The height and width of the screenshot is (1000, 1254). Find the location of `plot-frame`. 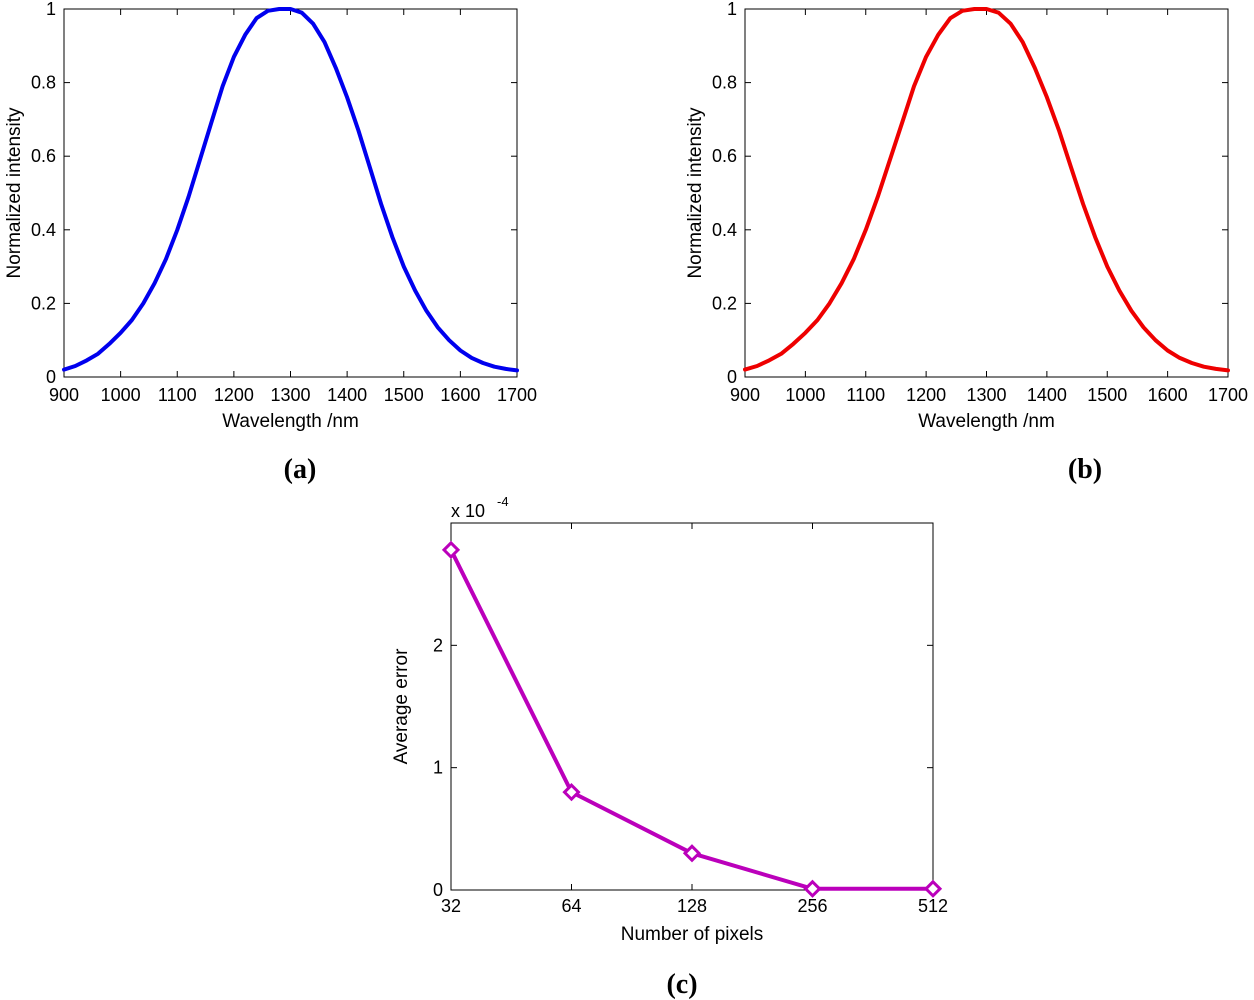

plot-frame is located at coordinates (692, 706).